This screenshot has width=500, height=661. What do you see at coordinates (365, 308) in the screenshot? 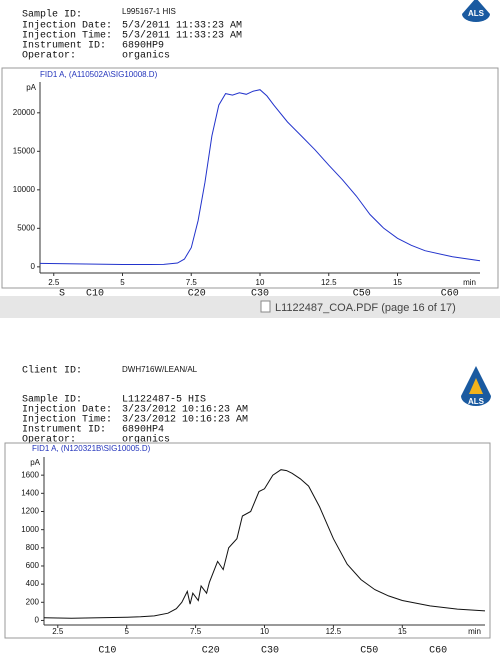
I see `window-title: L1122487_COA.PDF (page 16 of 17)` at bounding box center [365, 308].